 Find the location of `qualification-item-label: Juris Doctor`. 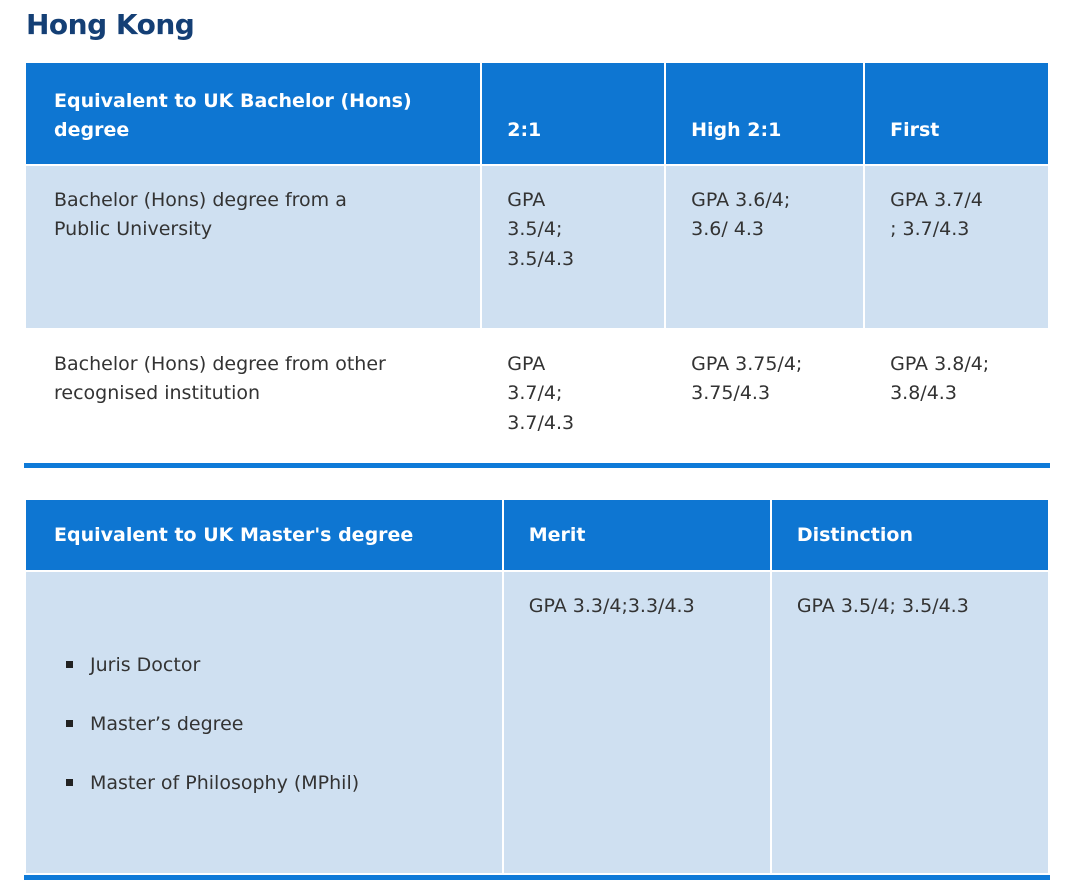

qualification-item-label: Juris Doctor is located at coordinates (145, 664).